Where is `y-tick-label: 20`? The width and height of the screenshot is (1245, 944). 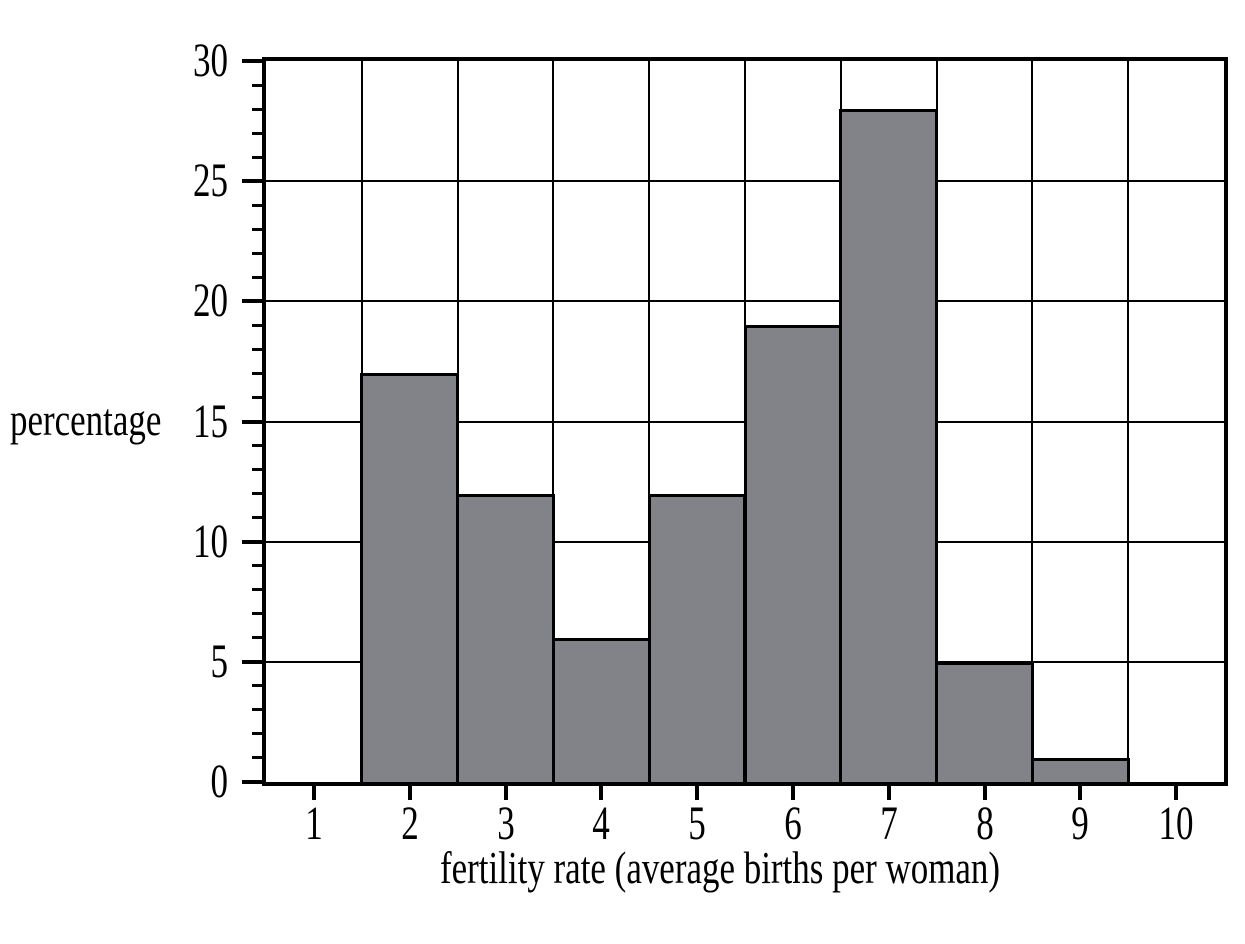
y-tick-label: 20 is located at coordinates (210, 301).